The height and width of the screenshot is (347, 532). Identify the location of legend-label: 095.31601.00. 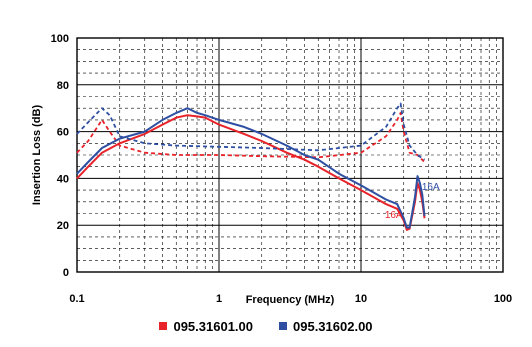
(213, 326).